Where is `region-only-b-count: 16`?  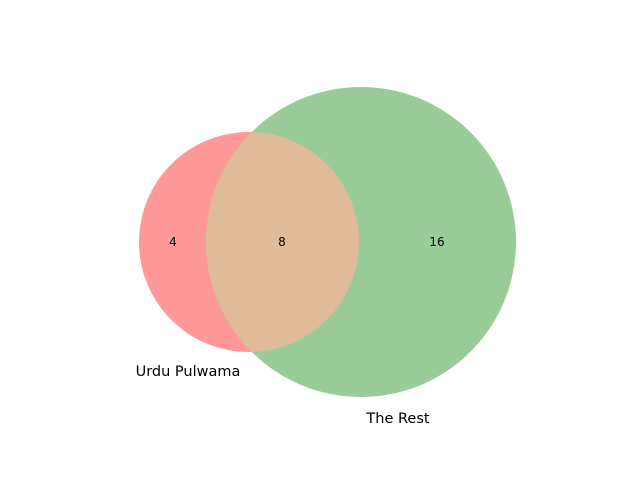
region-only-b-count: 16 is located at coordinates (436, 242).